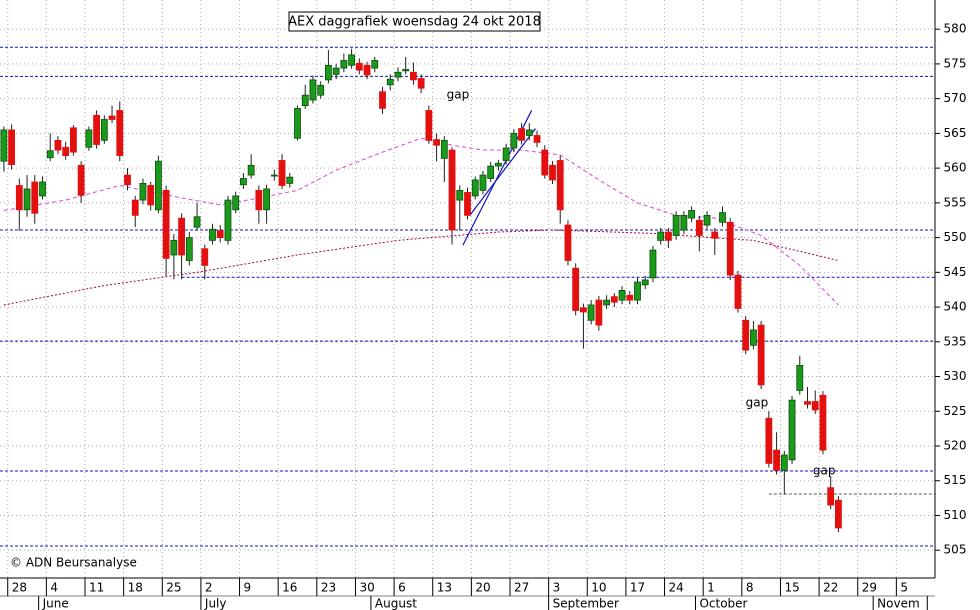  I want to click on month-label: Novem, so click(898, 603).